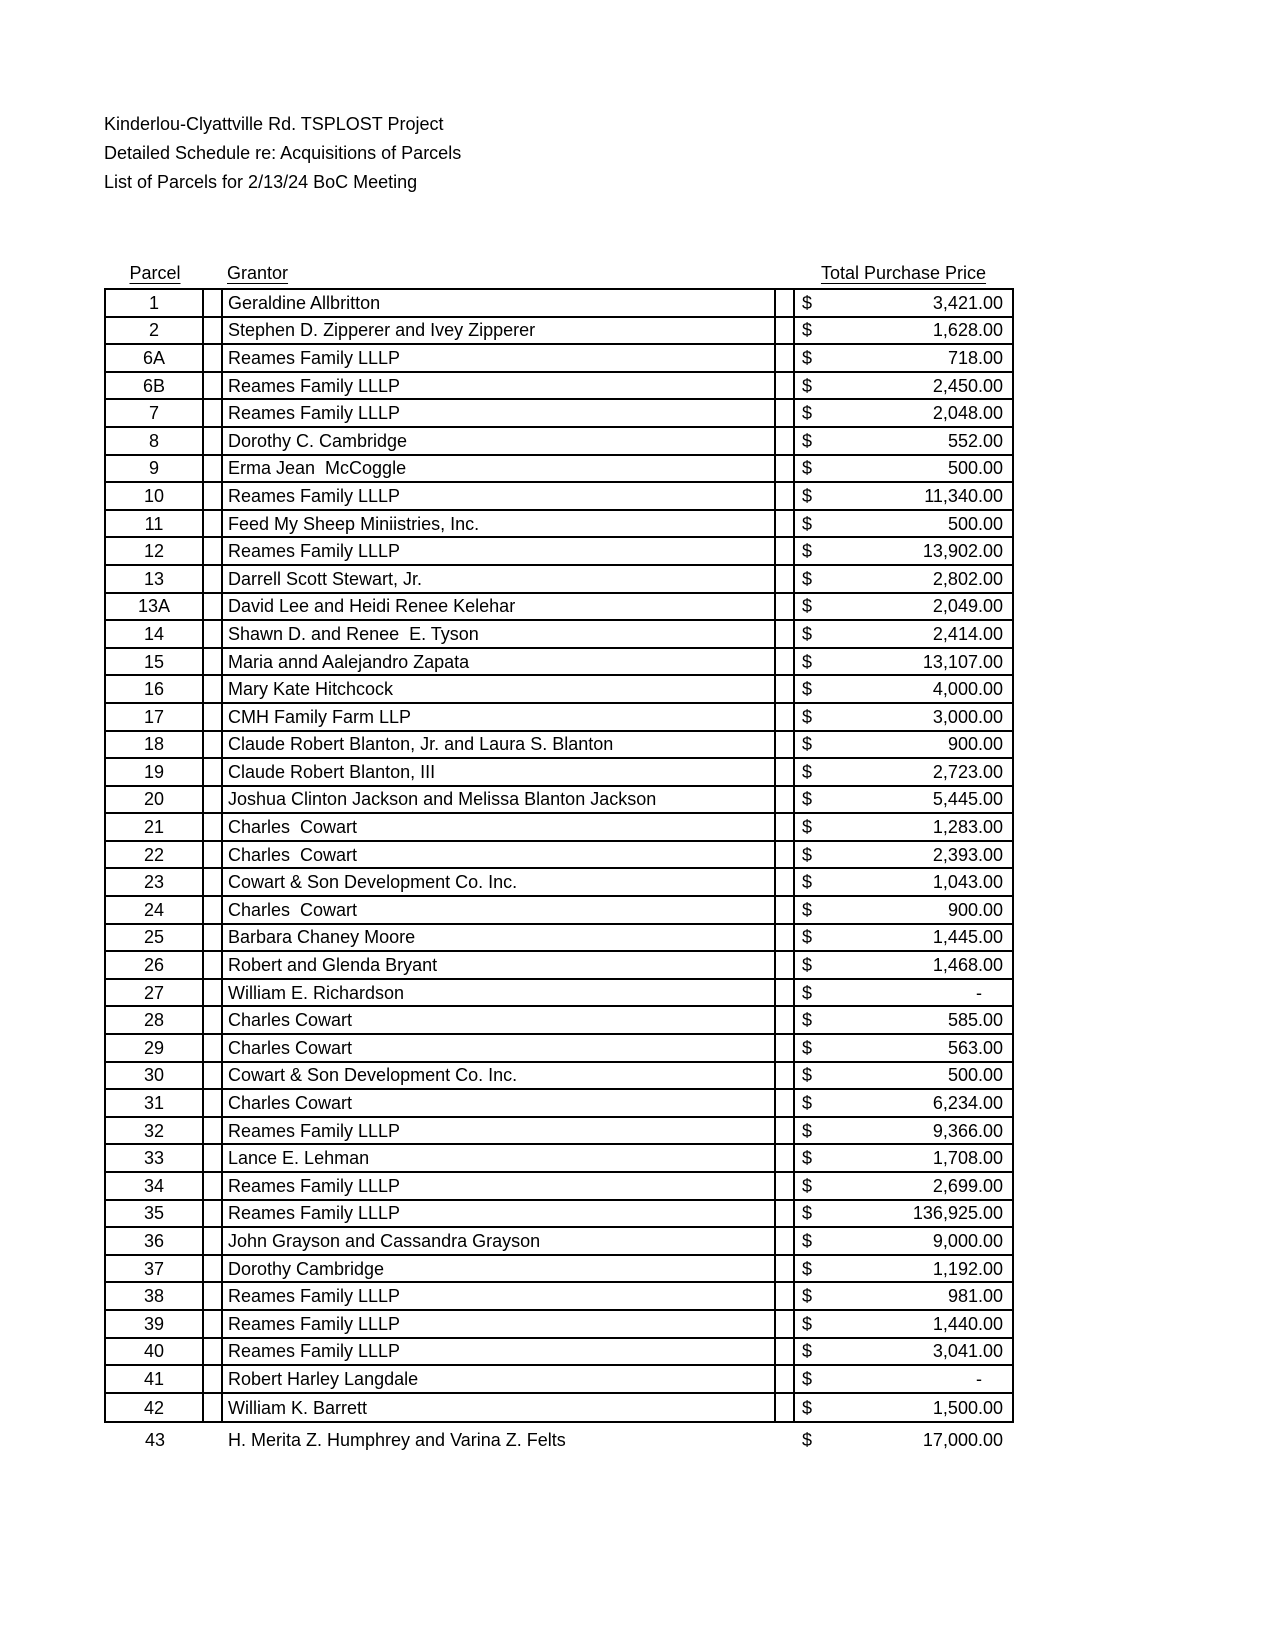  I want to click on table-row: 33 Lance E. Lehman $ 1,708.00, so click(559, 1159).